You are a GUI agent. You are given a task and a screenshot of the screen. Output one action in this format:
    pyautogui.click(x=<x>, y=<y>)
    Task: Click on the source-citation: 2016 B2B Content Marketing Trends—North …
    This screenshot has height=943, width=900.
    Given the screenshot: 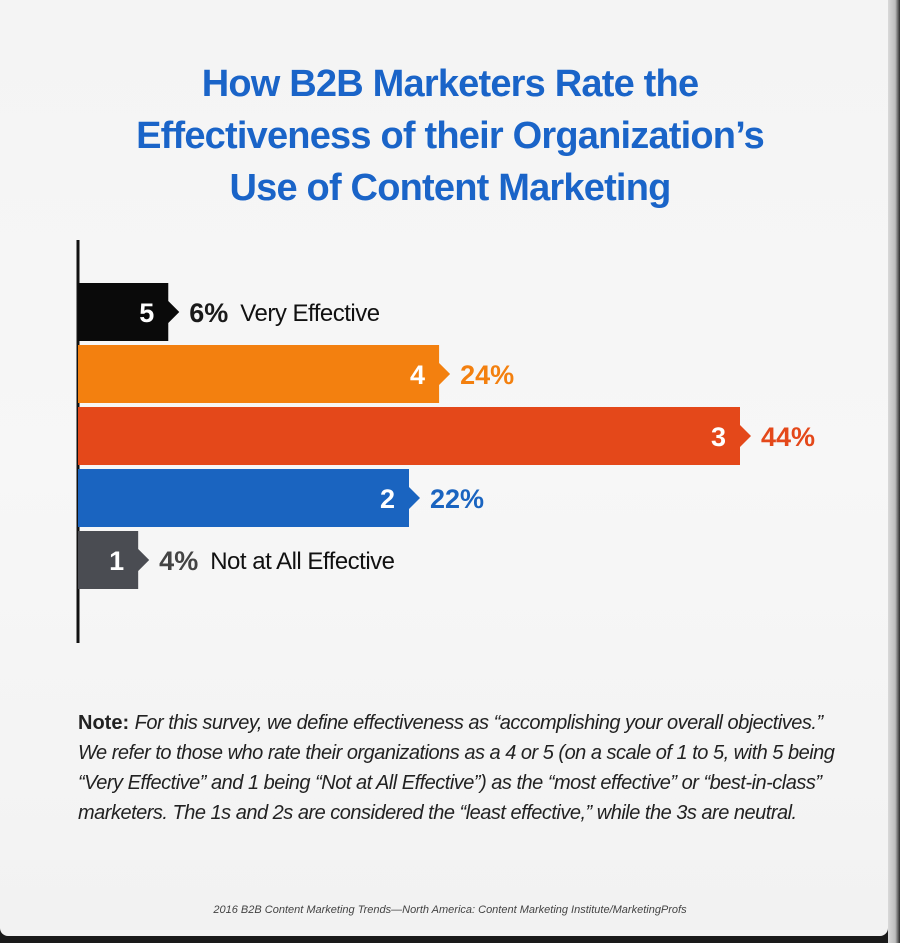 What is the action you would take?
    pyautogui.click(x=450, y=910)
    